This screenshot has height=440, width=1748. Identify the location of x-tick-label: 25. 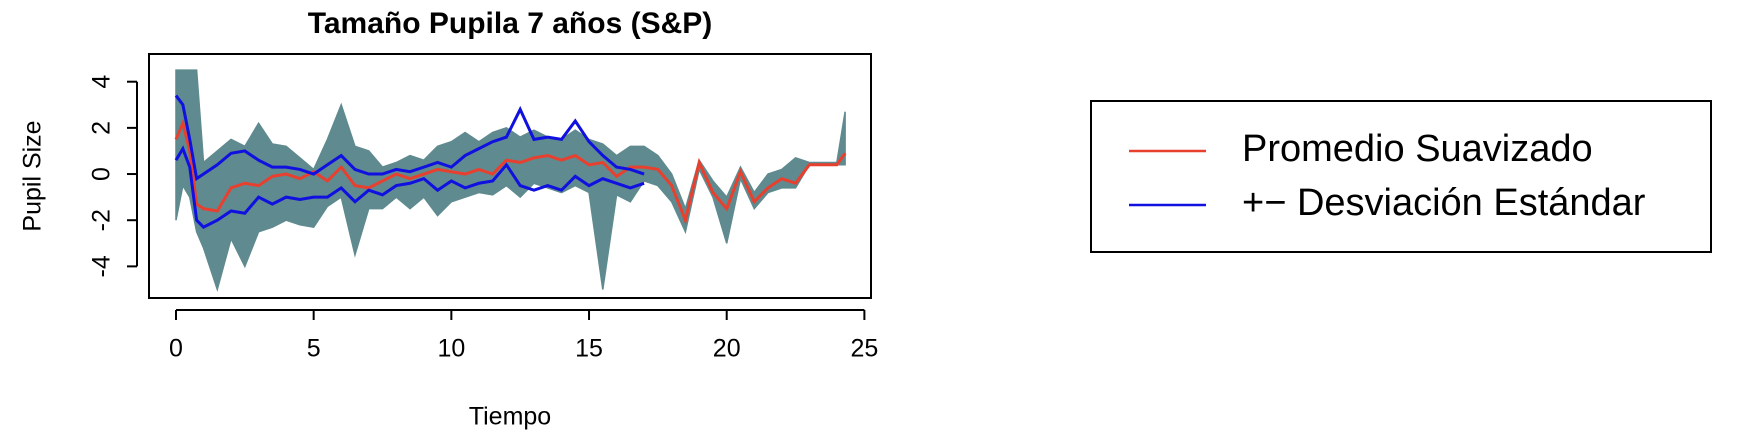
(864, 349).